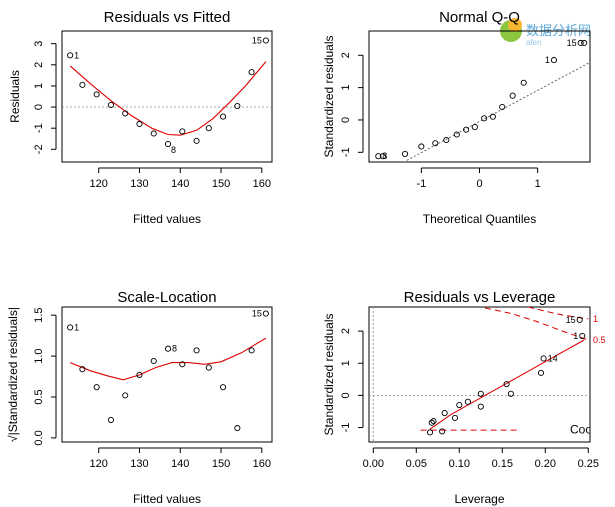  I want to click on rvl-x-tick-label: 0.00, so click(373, 464).